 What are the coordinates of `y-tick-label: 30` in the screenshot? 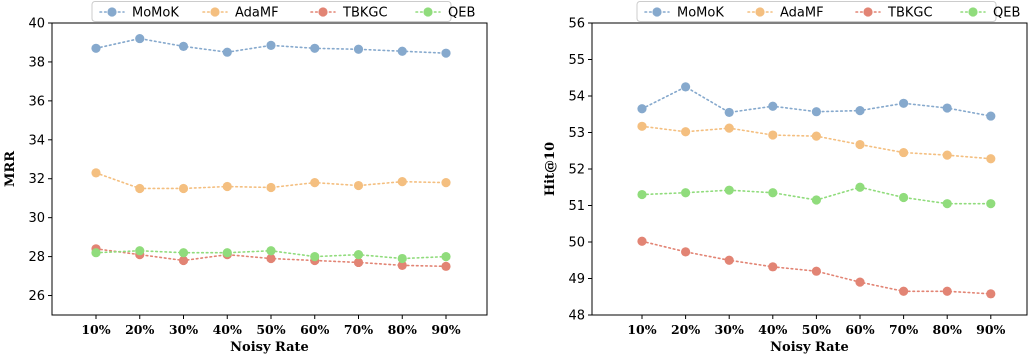 It's located at (36, 218).